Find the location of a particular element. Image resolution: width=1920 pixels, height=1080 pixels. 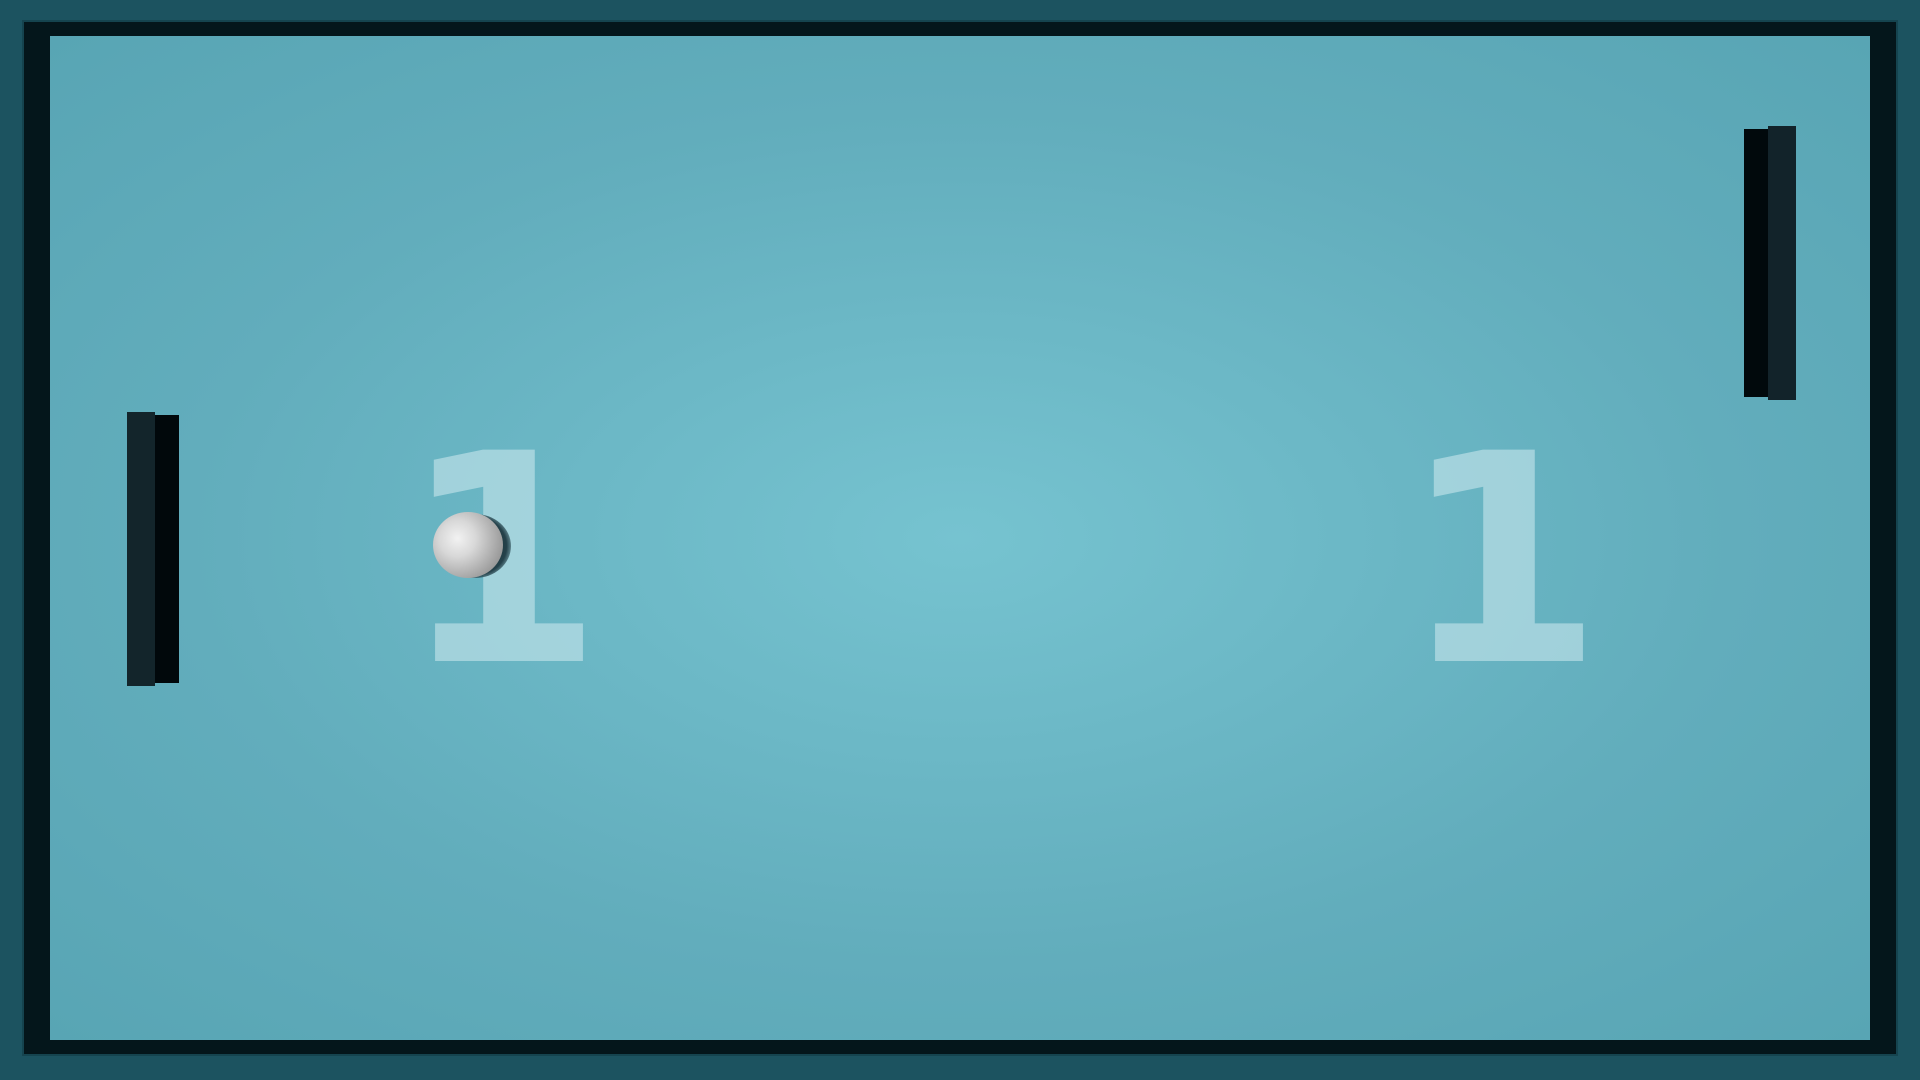

right-paddle is located at coordinates (1770, 263).